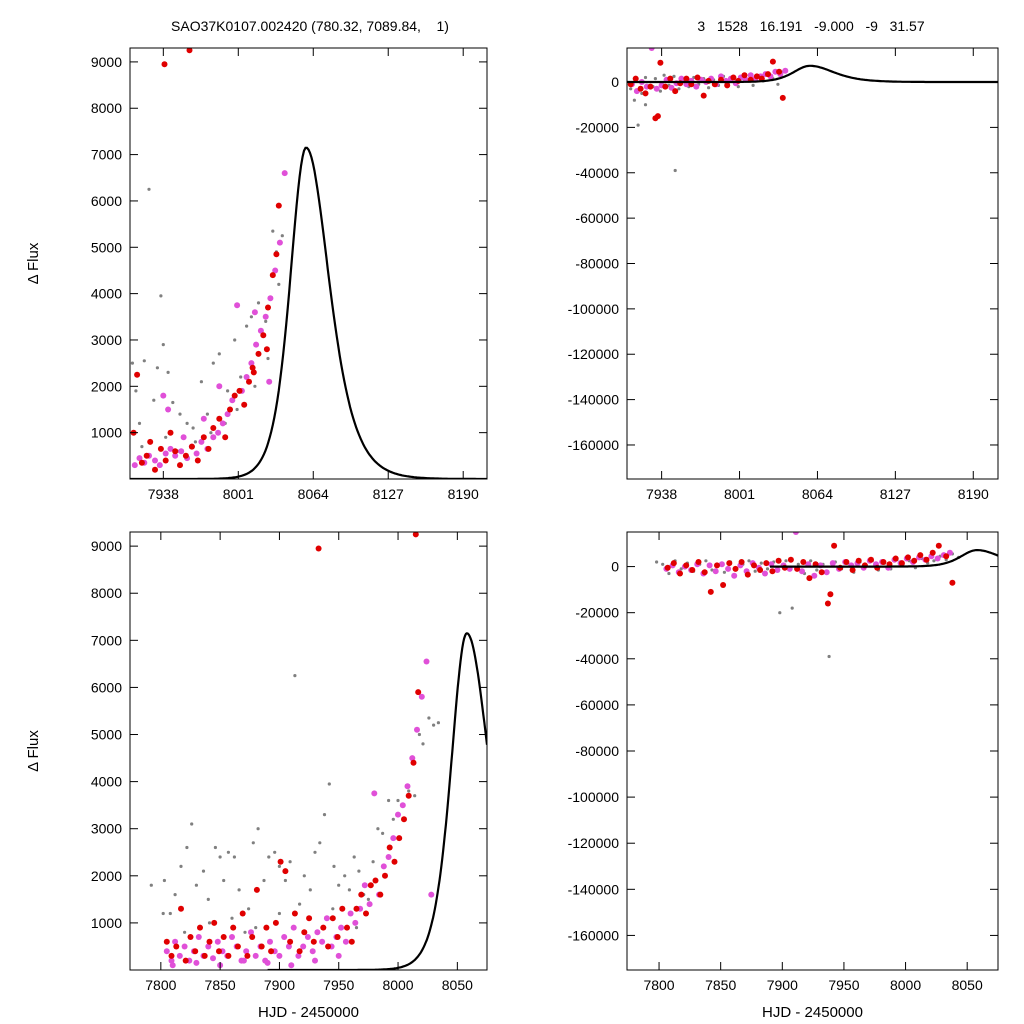  Describe the element at coordinates (594, 843) in the screenshot. I see `y-tick-label: -120000` at that location.